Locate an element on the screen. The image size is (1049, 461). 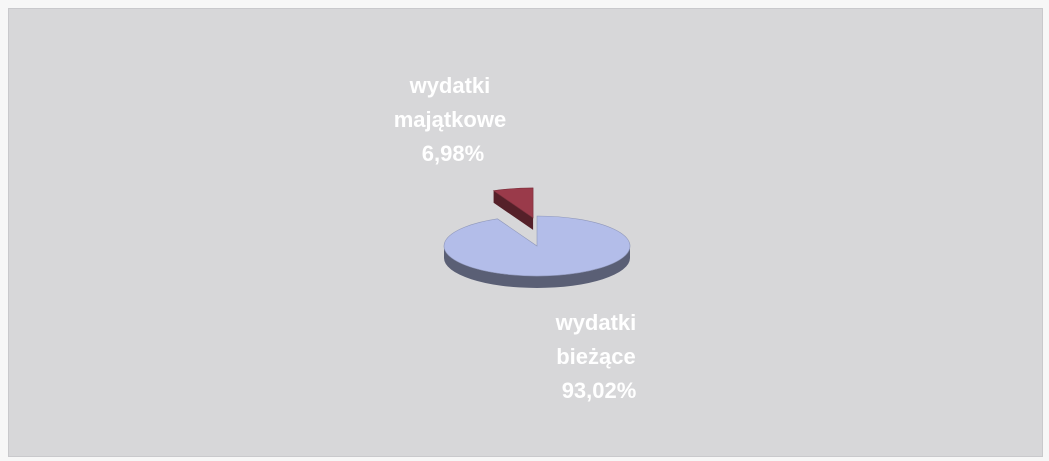
pie-slice-capital-expenses is located at coordinates (513, 208).